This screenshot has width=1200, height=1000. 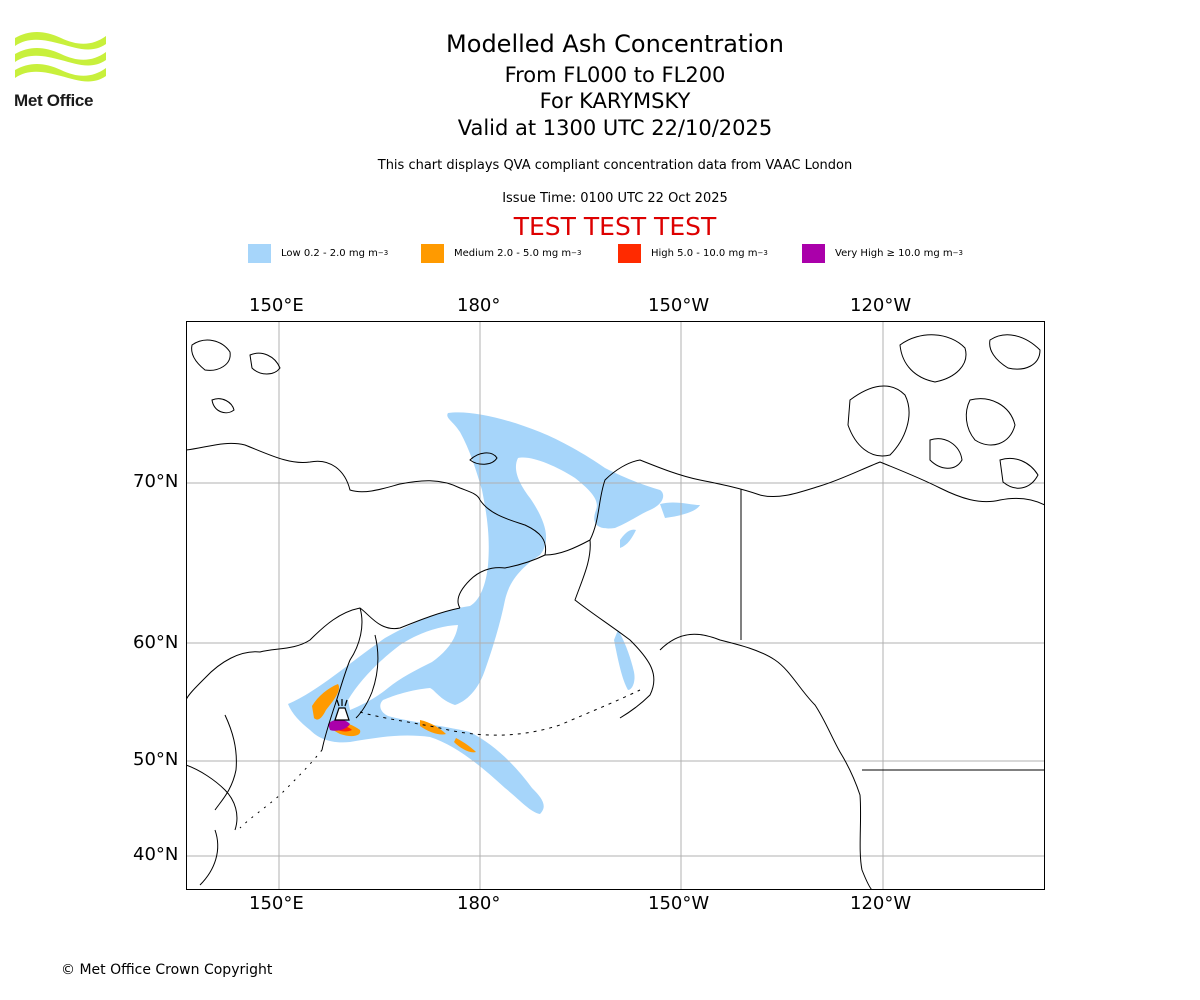 What do you see at coordinates (679, 305) in the screenshot?
I see `lon-tick-top-150w: 150°W` at bounding box center [679, 305].